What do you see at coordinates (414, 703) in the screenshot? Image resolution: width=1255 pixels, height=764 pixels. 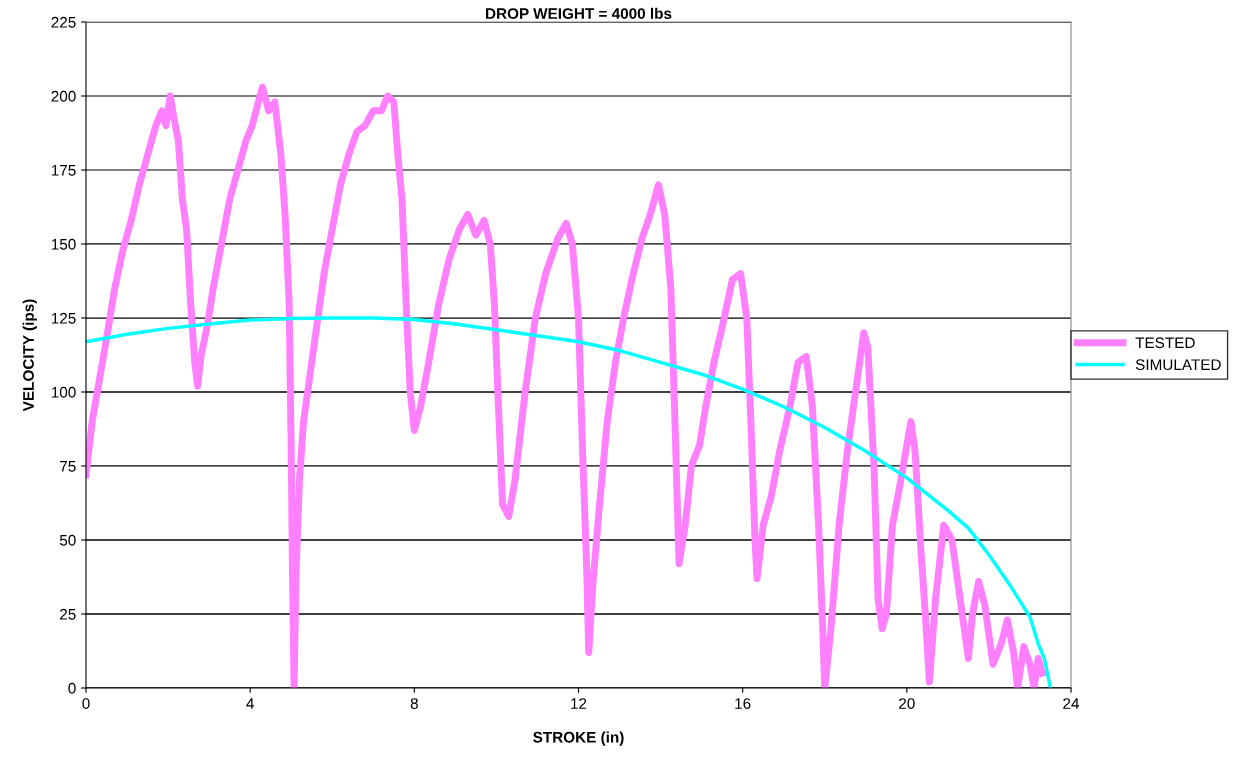 I see `x-tick-label: 8` at bounding box center [414, 703].